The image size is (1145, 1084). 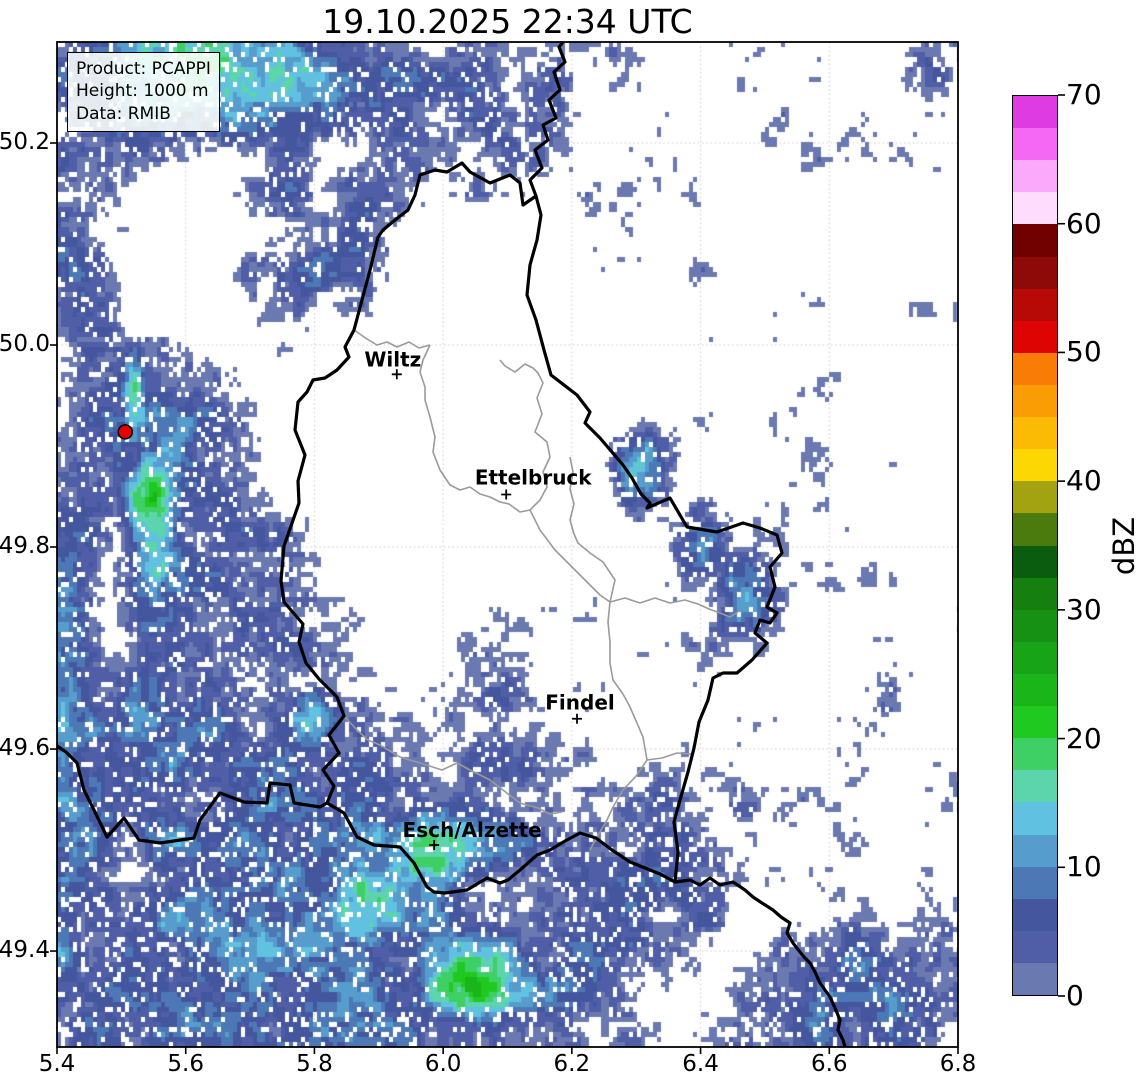 What do you see at coordinates (25, 142) in the screenshot?
I see `y-axis-tick-label: 50.2` at bounding box center [25, 142].